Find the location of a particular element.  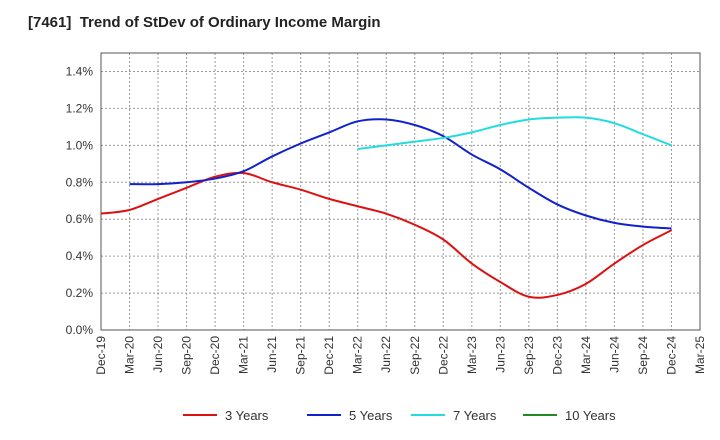

y-tick-label: 1.0% is located at coordinates (80, 145).